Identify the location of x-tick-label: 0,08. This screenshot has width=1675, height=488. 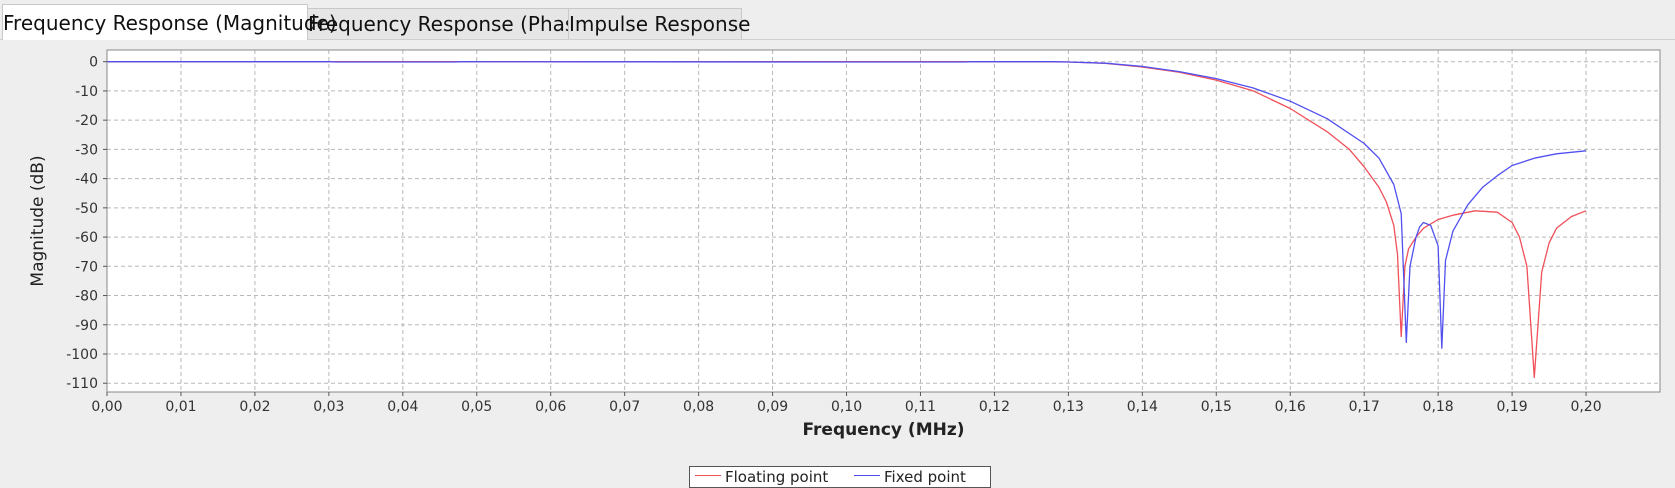
(698, 407).